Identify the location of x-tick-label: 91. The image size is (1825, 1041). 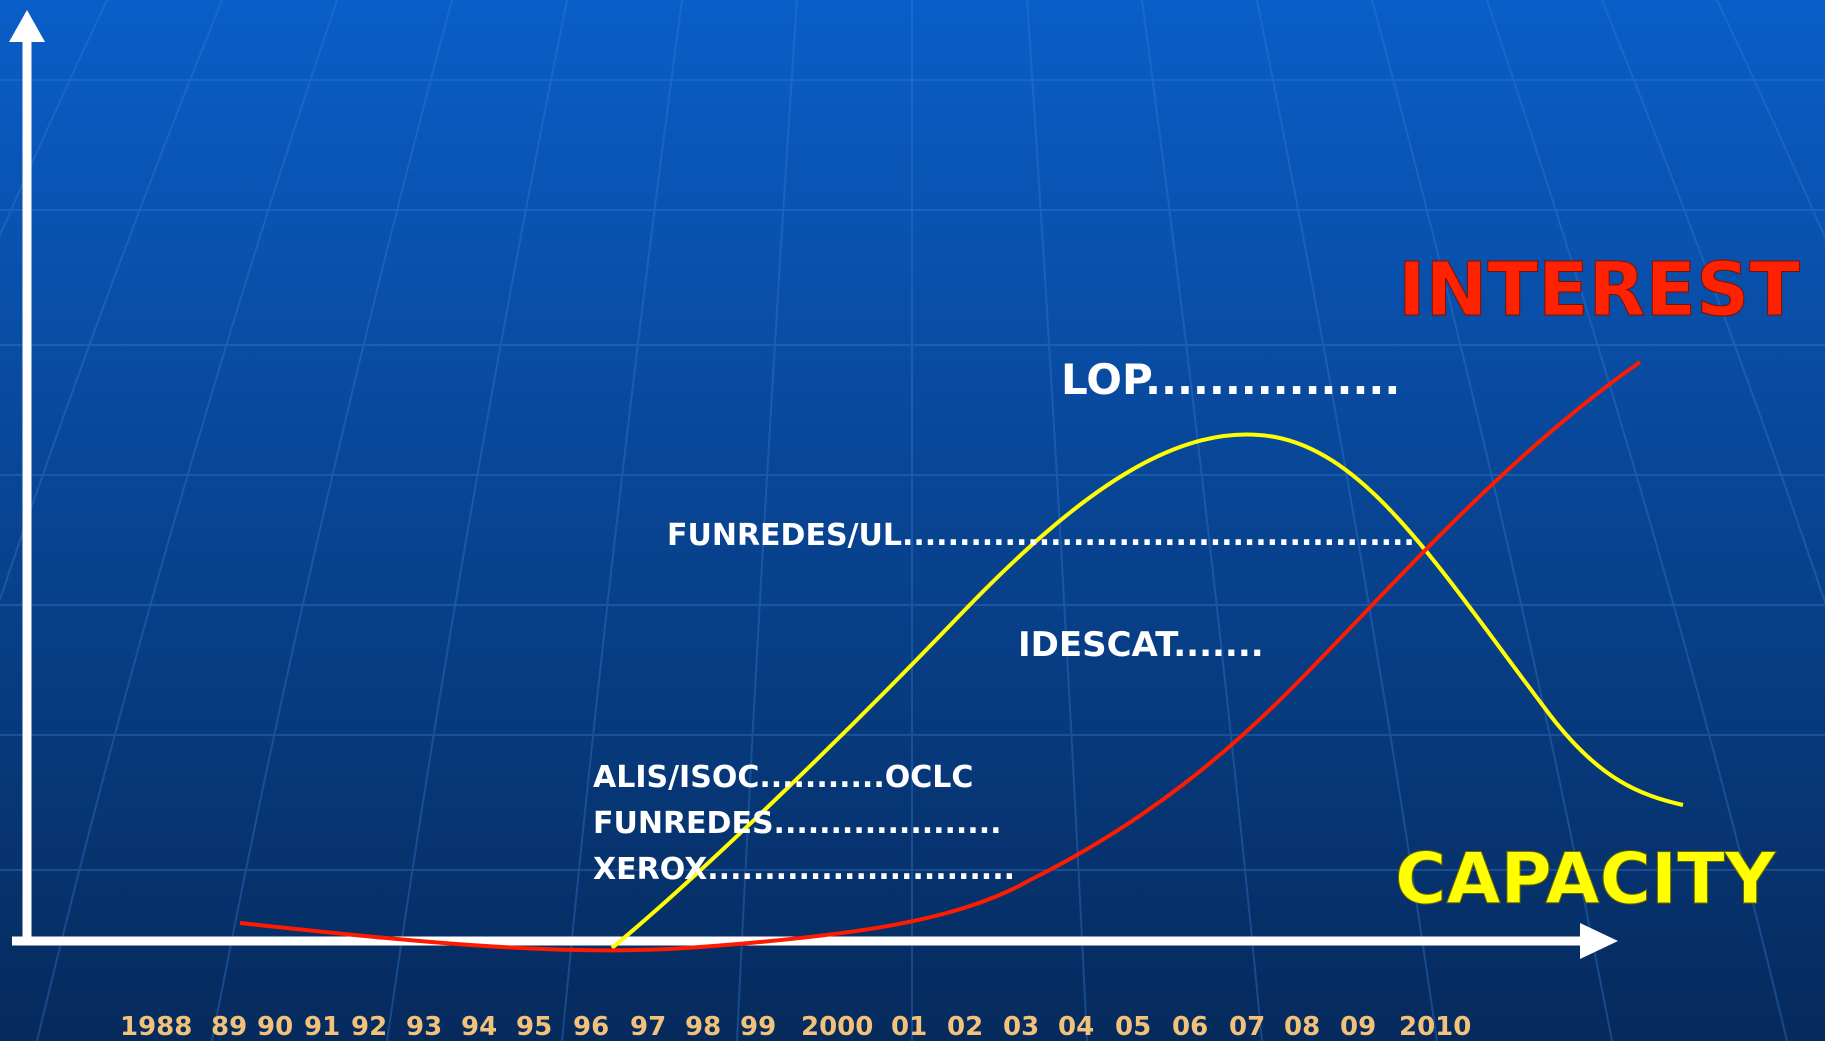
(322, 1026).